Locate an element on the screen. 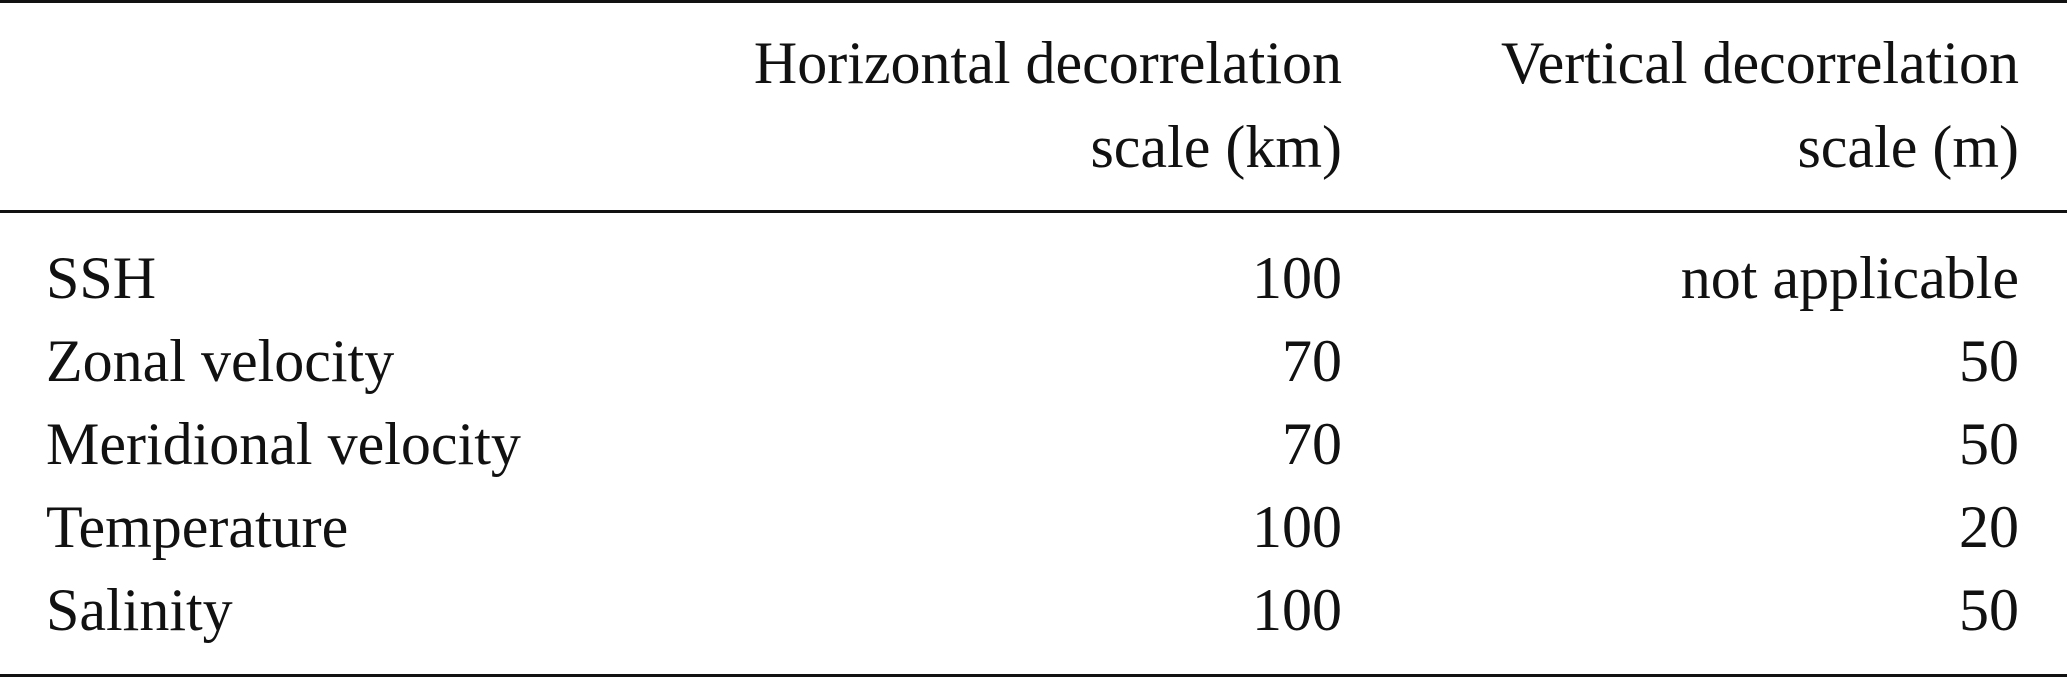  variable-name: Salinity is located at coordinates (139, 610).